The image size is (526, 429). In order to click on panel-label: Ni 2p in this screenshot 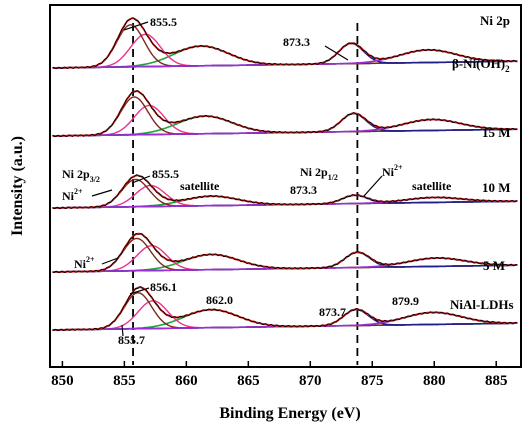, I will do `click(495, 20)`.